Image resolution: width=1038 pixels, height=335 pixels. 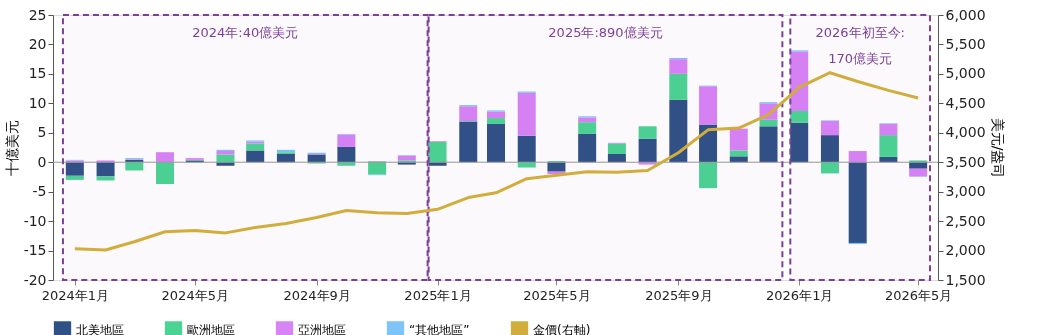 I want to click on y2-tick-label: 2,000, so click(x=965, y=250).